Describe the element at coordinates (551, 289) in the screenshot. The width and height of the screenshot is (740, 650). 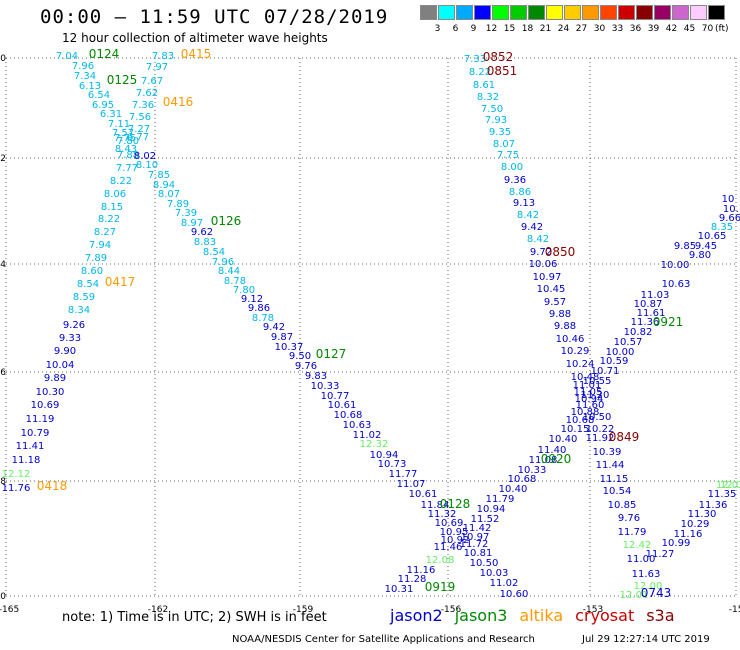
I see `wave-height-value: 10.45` at that location.